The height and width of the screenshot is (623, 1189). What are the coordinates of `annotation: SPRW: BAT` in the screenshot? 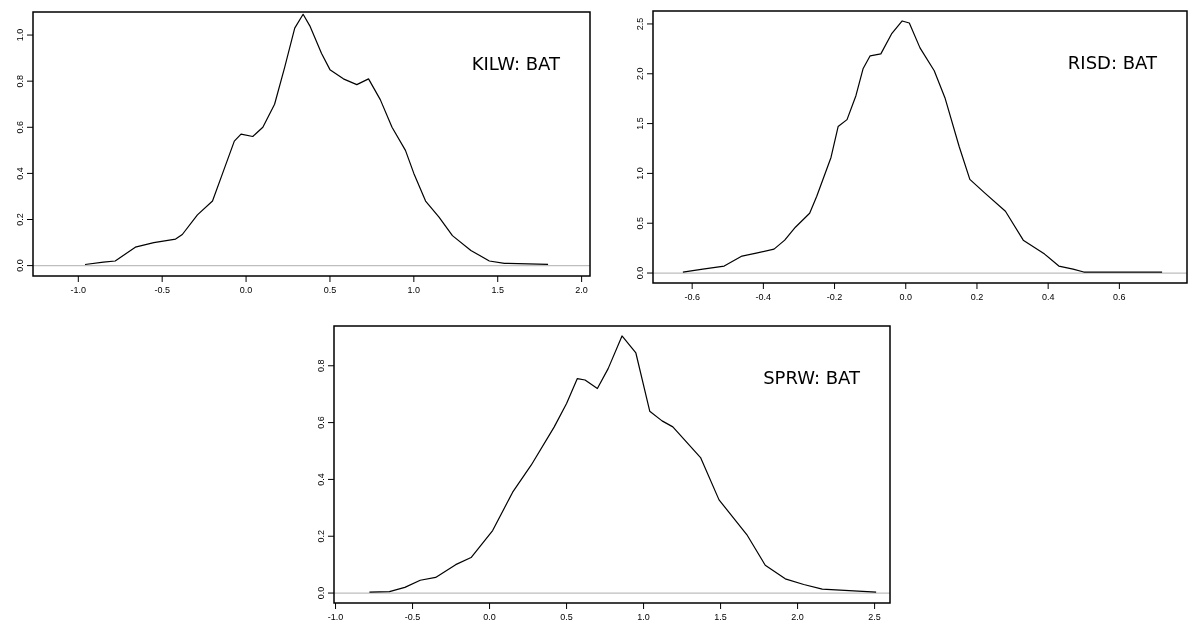 It's located at (812, 377).